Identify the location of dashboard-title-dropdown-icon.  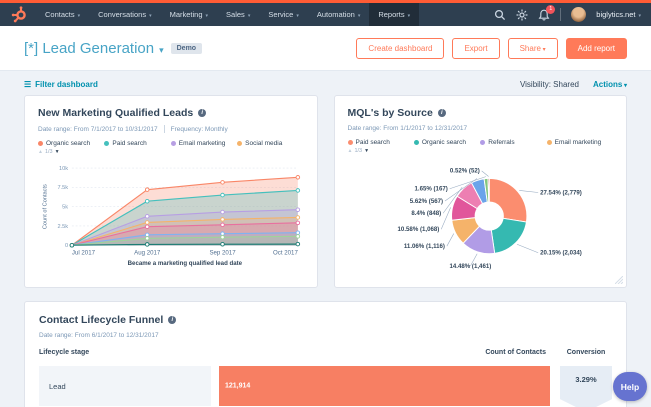
(161, 48).